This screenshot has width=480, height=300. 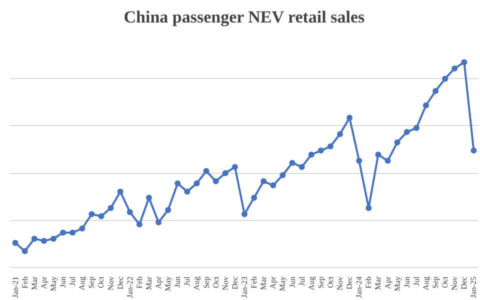 I want to click on x-tick-label: Jan-22, so click(x=129, y=287).